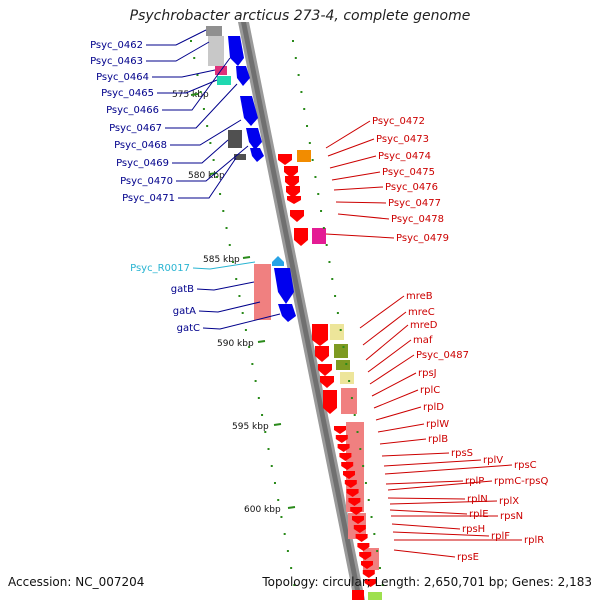  What do you see at coordinates (394, 384) in the screenshot?
I see `connector-rpsj` at bounding box center [394, 384].